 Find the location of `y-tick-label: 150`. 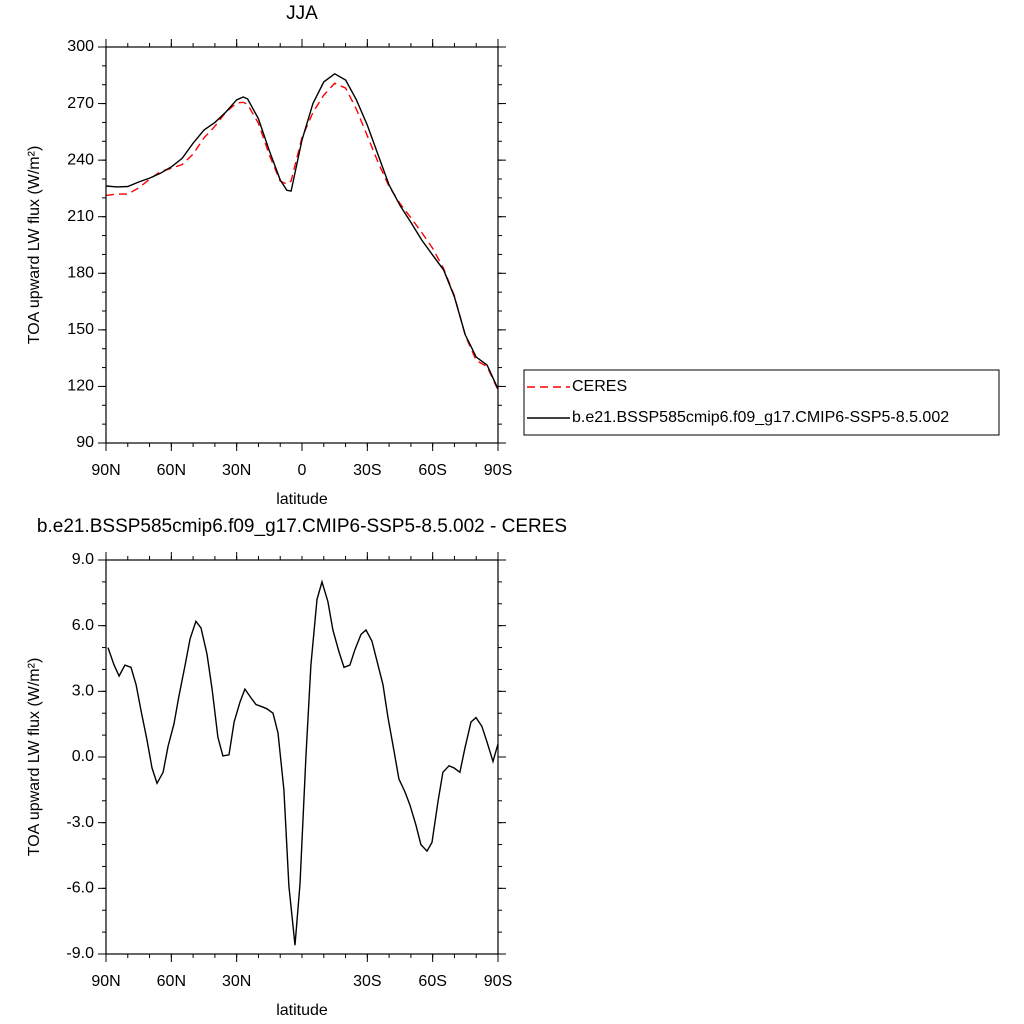

y-tick-label: 150 is located at coordinates (80, 329).